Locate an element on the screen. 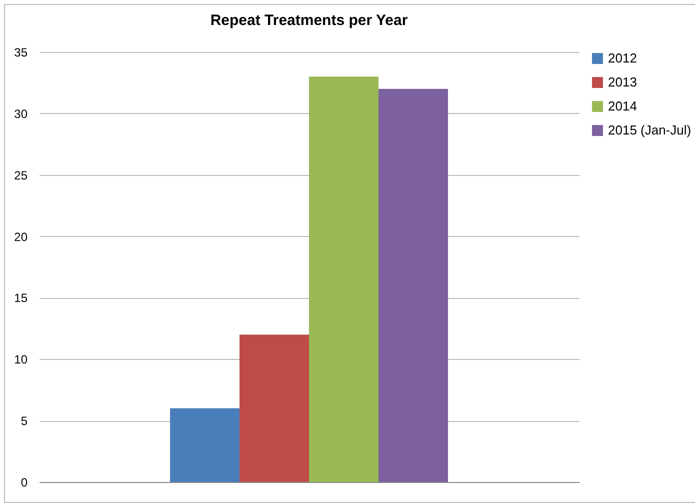  legend-label: 2013 is located at coordinates (622, 82).